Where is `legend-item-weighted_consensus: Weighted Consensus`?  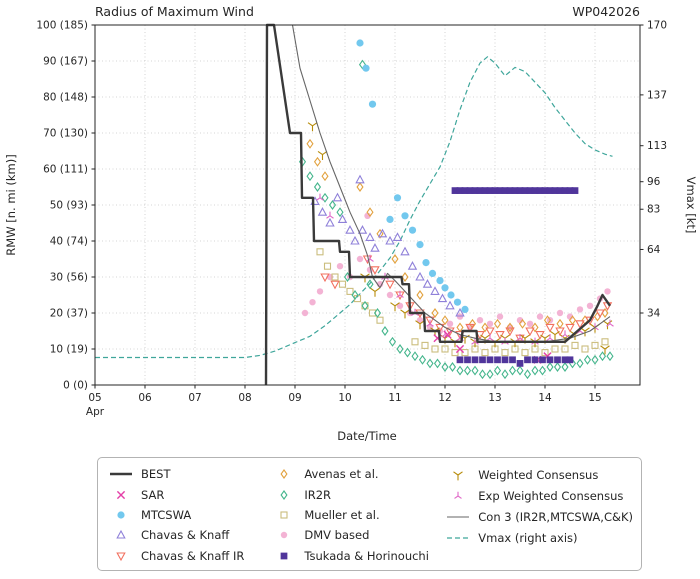
legend-item-weighted_consensus: Weighted Consensus is located at coordinates (540, 474).